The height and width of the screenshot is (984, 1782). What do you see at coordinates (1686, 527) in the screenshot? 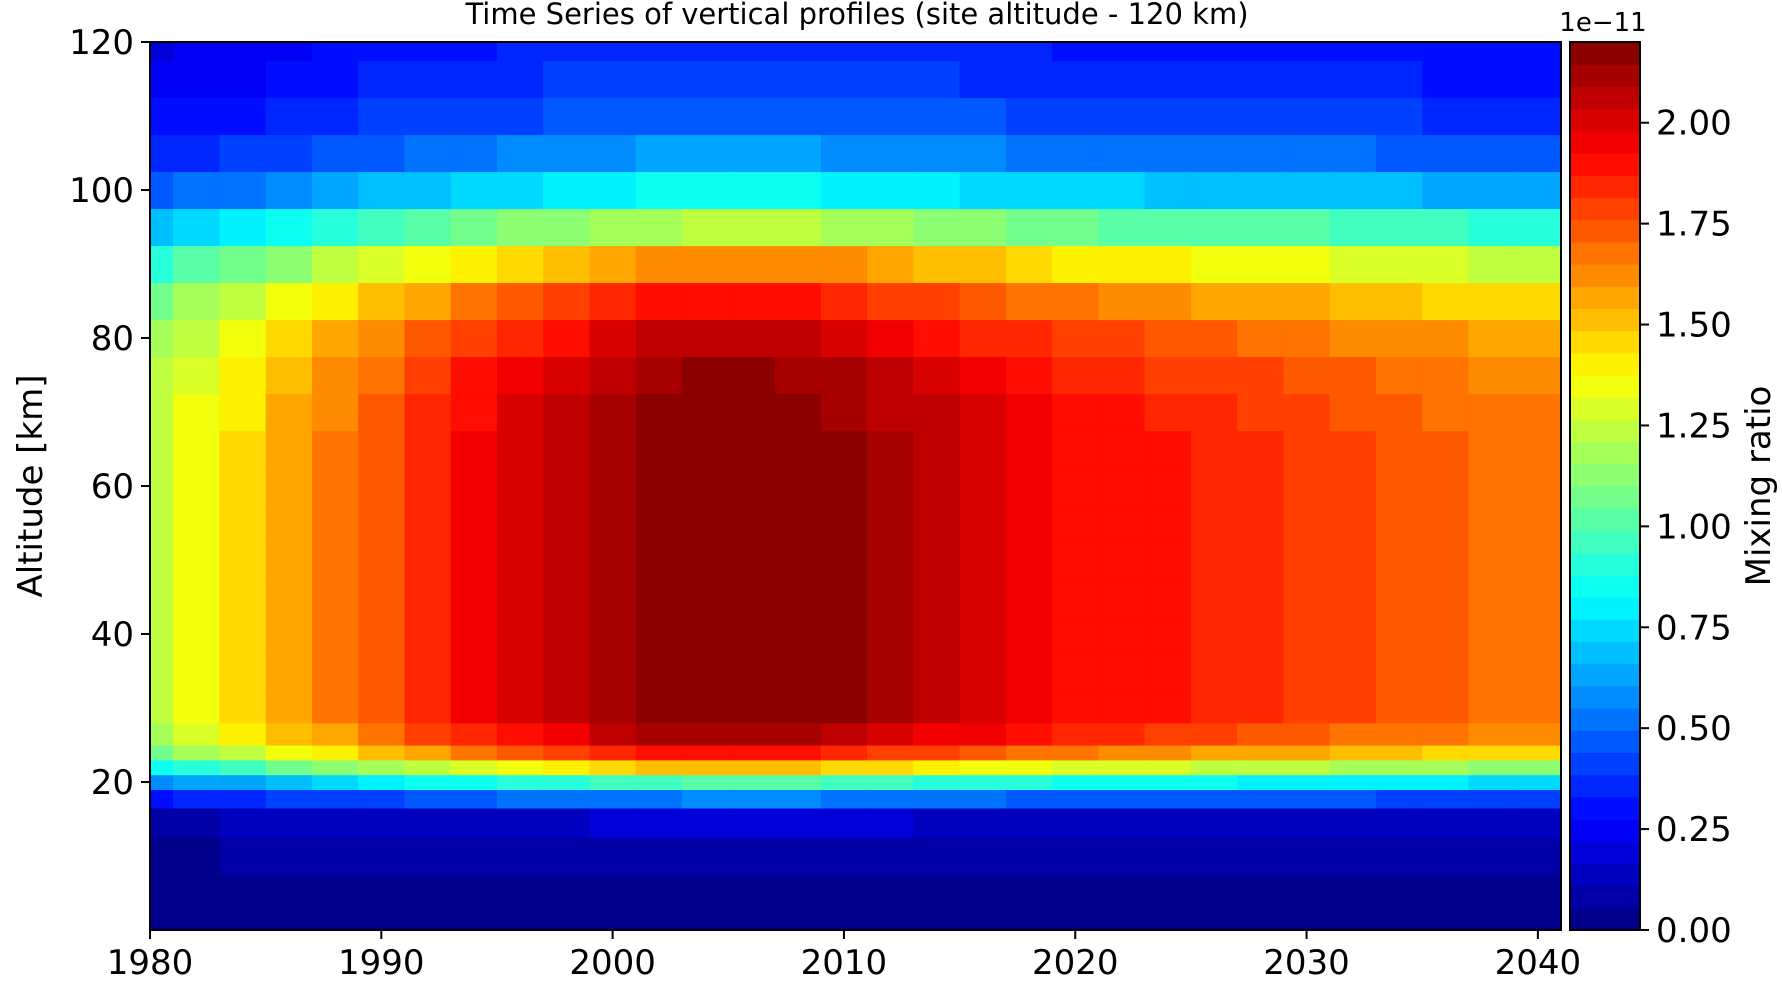
I see `colorbar-ticks: 0.00 0.25 0.50 0.75 1.00 1.25 1.50 1.75 2.00` at bounding box center [1686, 527].